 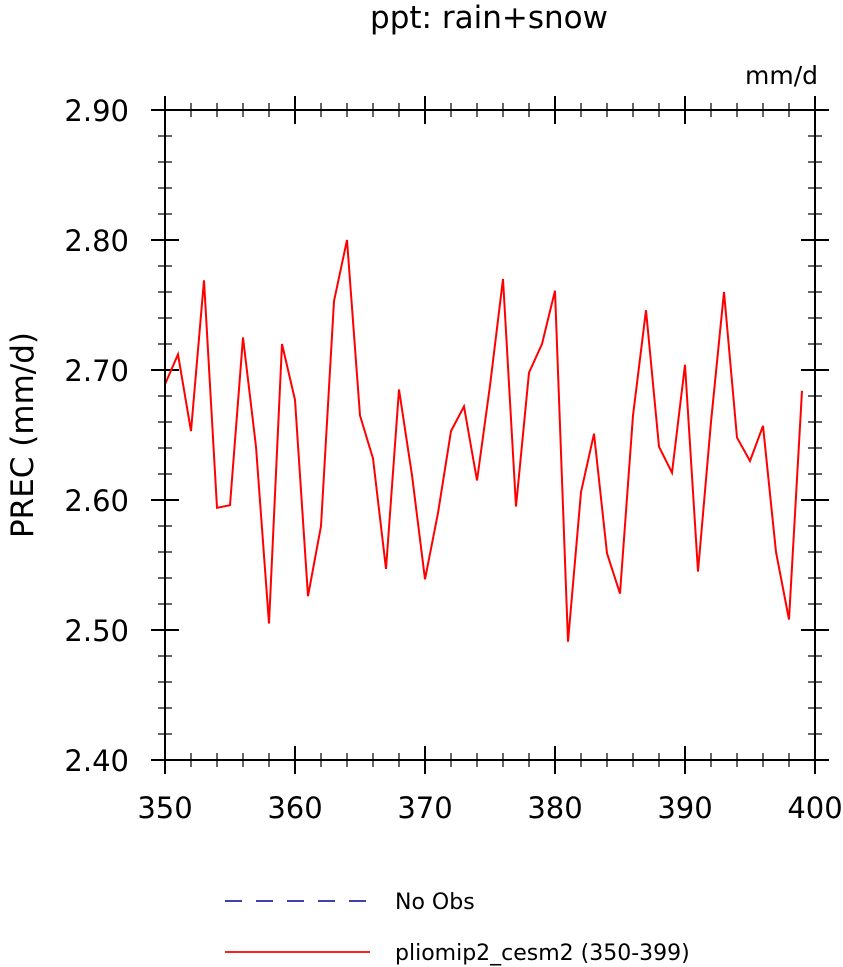 I want to click on x-tick-label: 360, so click(x=294, y=808).